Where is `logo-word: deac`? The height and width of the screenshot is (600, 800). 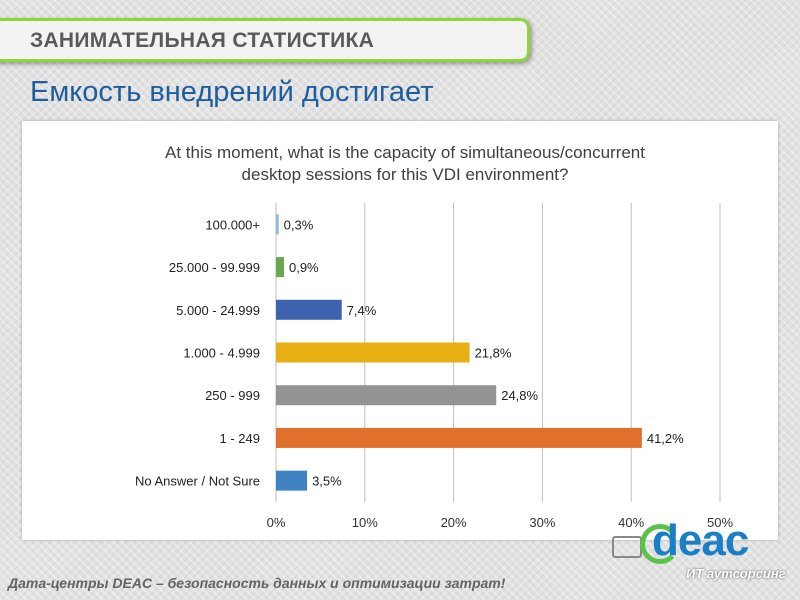
logo-word: deac is located at coordinates (700, 540).